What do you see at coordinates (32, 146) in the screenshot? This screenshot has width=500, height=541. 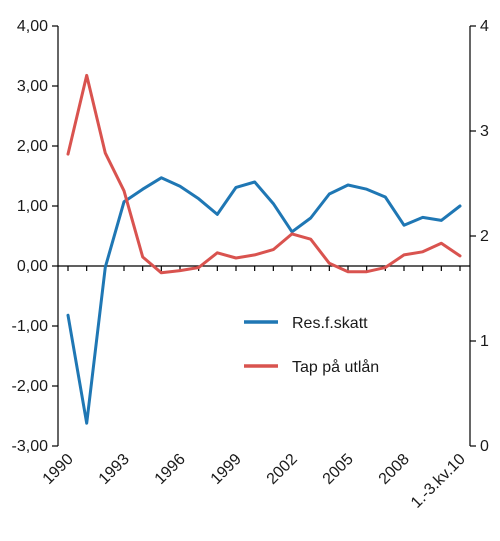 I see `left-tick-label: 2,00` at bounding box center [32, 146].